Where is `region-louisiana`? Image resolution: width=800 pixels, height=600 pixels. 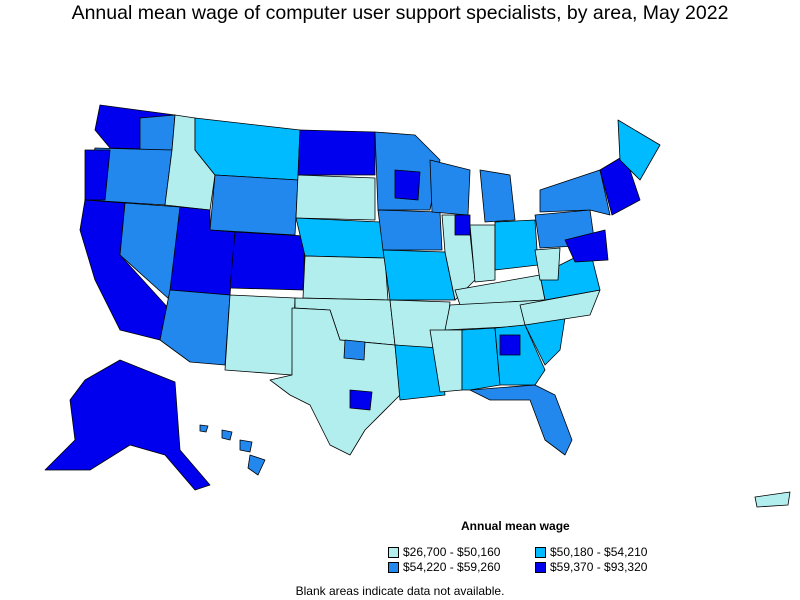 region-louisiana is located at coordinates (420, 372).